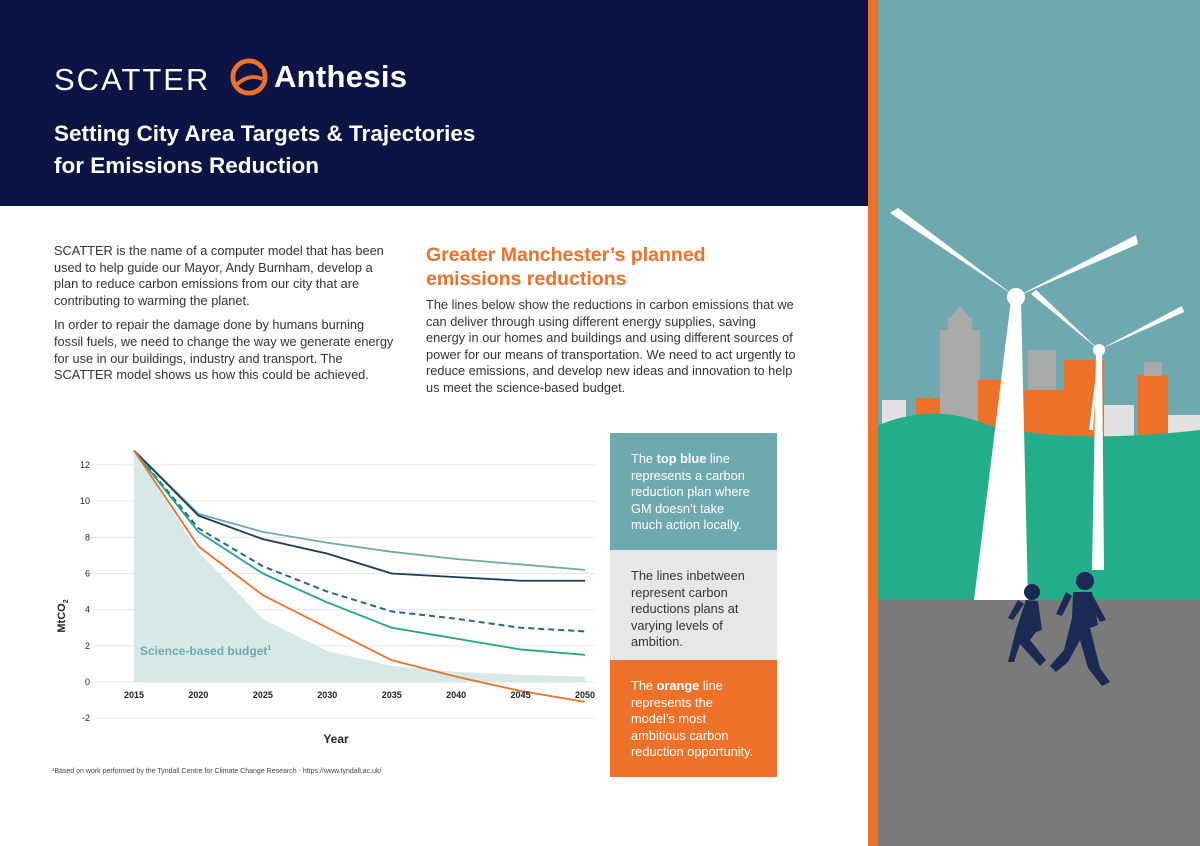 Image resolution: width=1200 pixels, height=846 pixels. I want to click on science-budget-area, so click(359, 566).